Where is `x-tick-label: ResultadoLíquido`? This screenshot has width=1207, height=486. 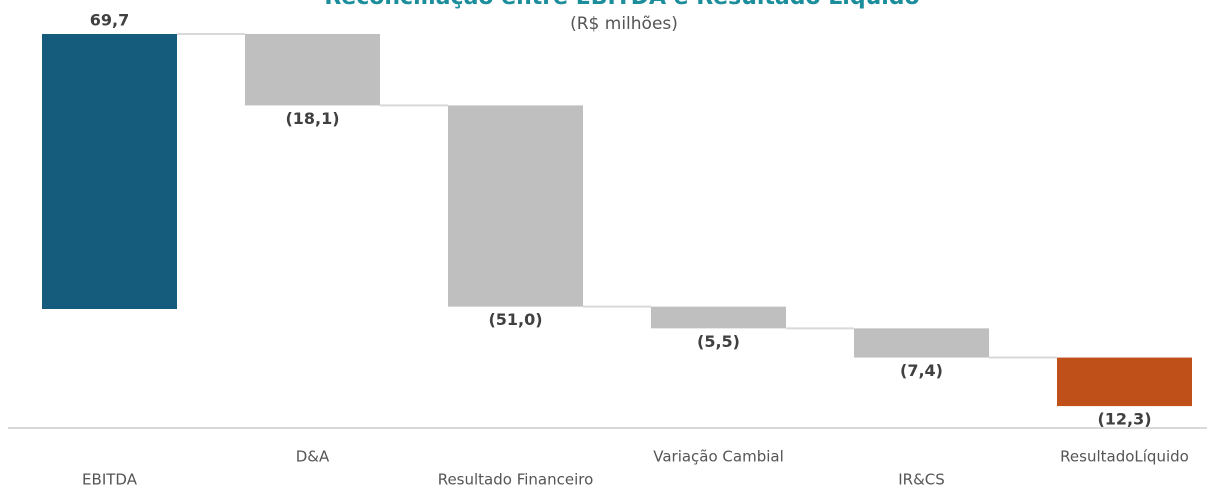
x-tick-label: ResultadoLíquido is located at coordinates (1124, 457).